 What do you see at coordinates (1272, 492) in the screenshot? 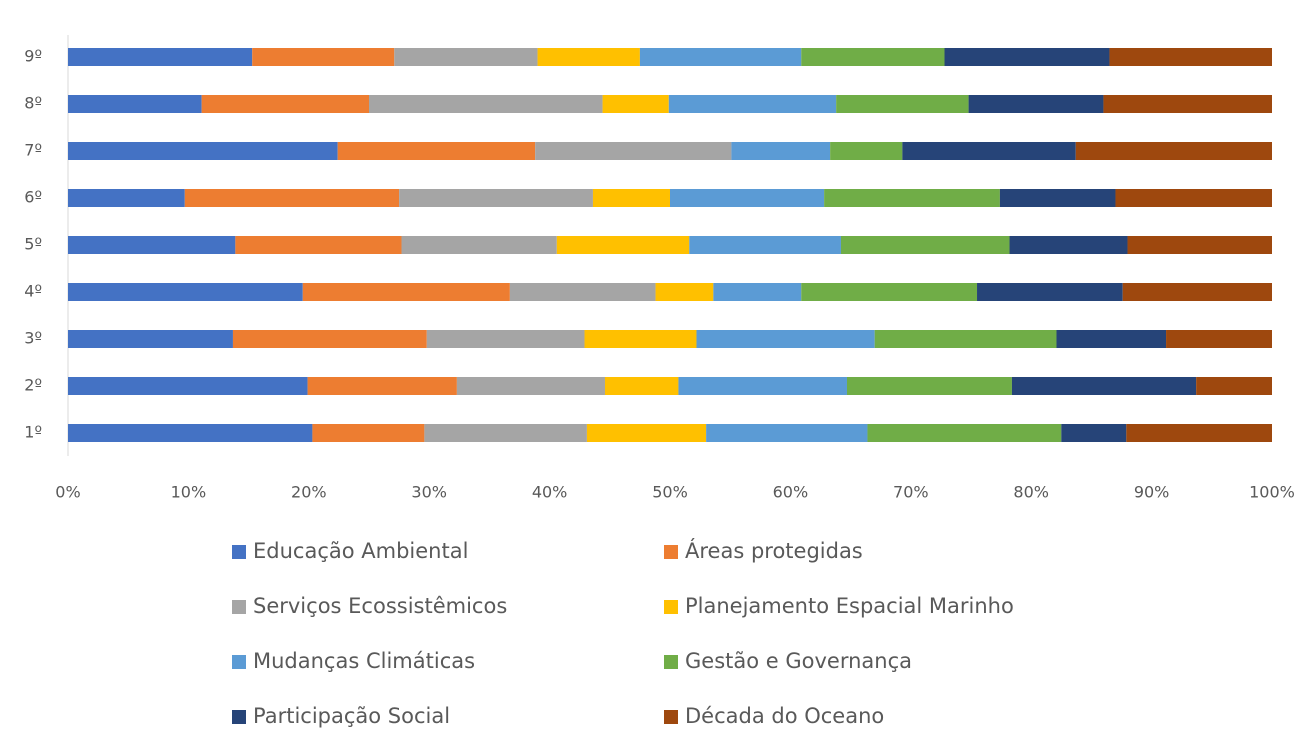
I see `x-tick-label: 100%` at bounding box center [1272, 492].